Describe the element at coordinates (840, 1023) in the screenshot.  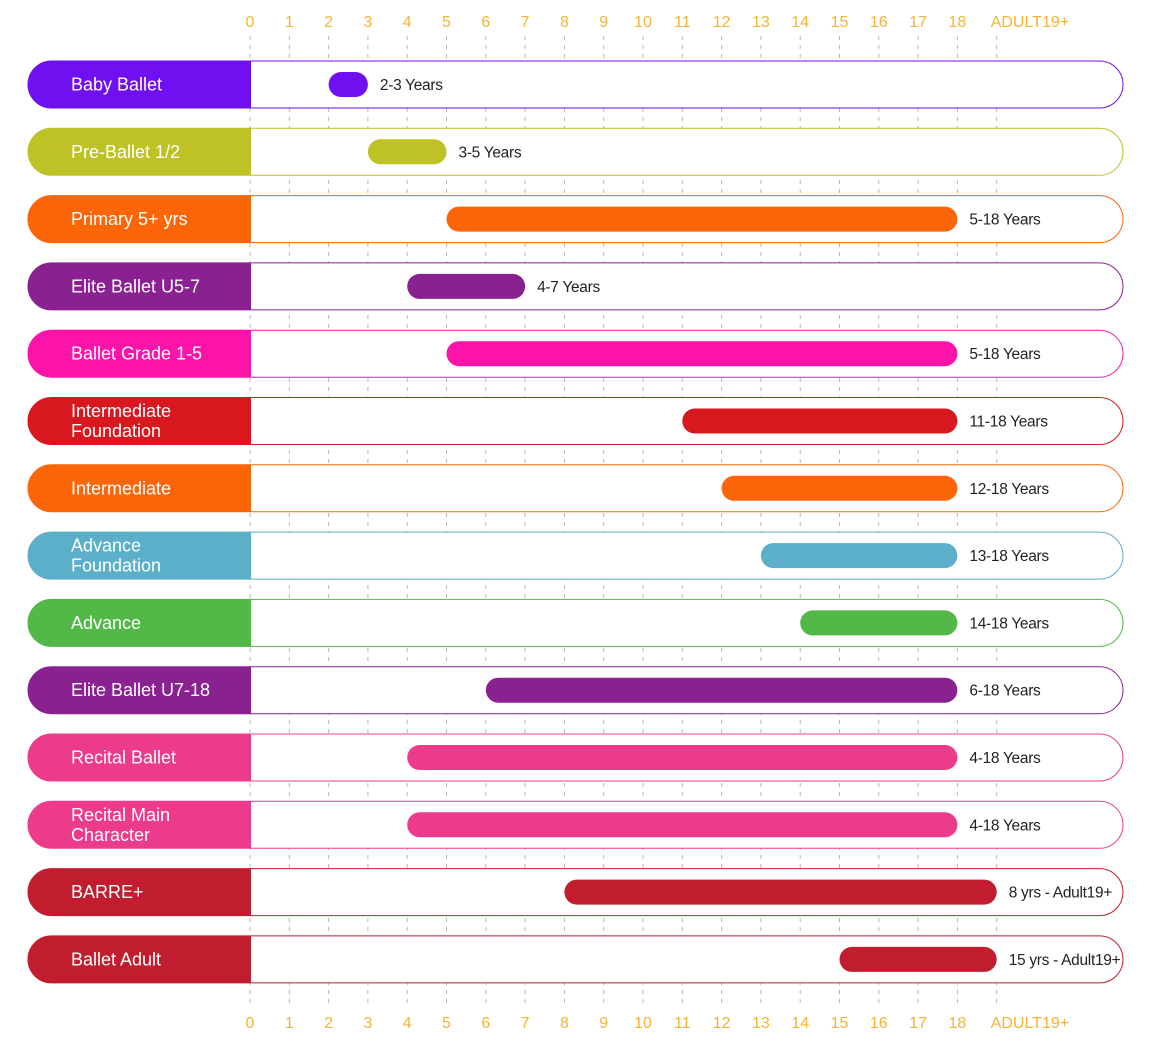
I see `bottom-axis-tick-label: 15` at that location.